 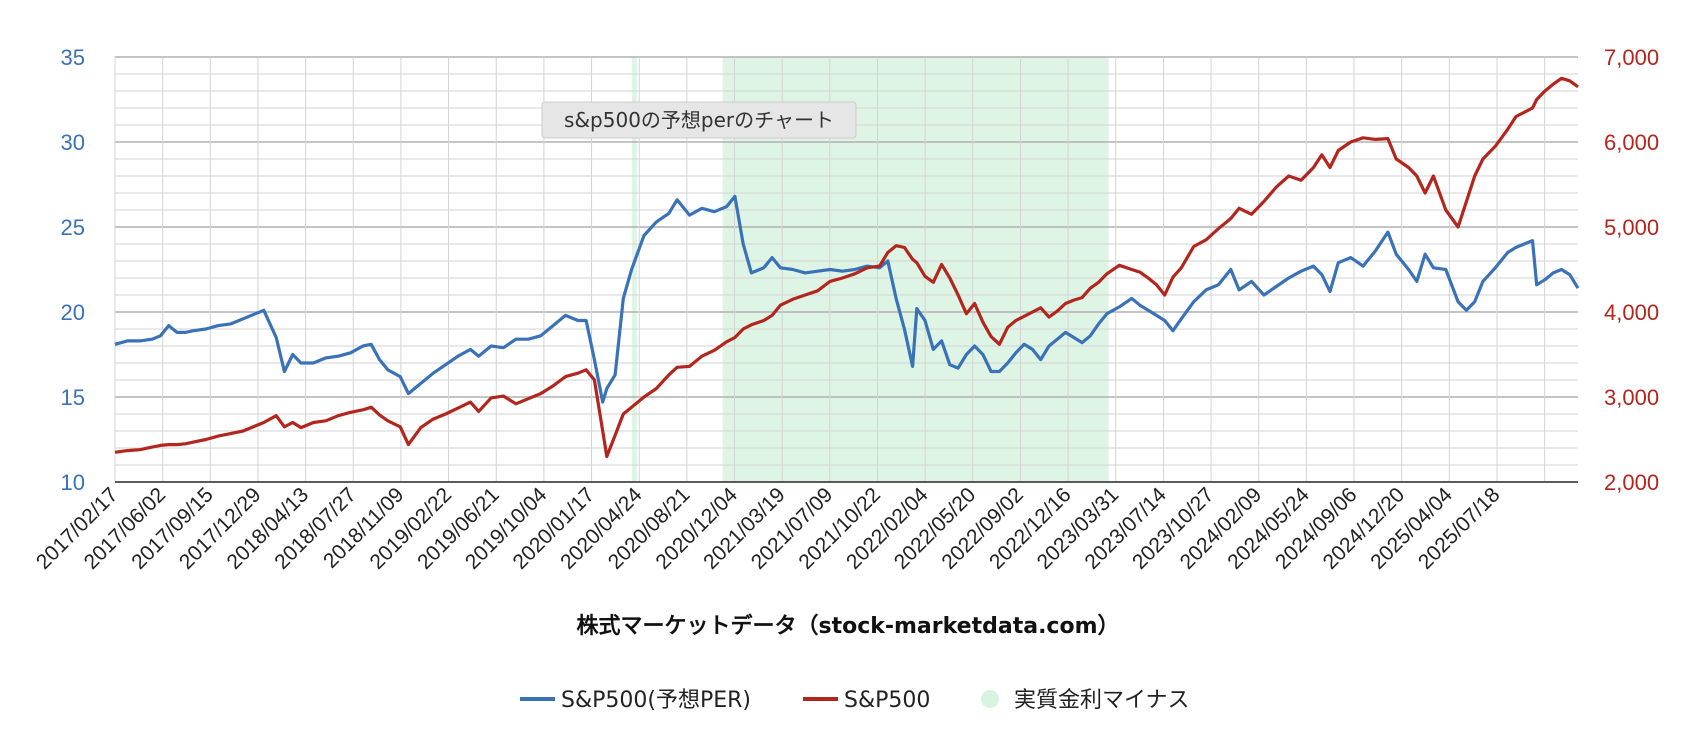 I want to click on left-tick-label: 20, so click(x=73, y=312).